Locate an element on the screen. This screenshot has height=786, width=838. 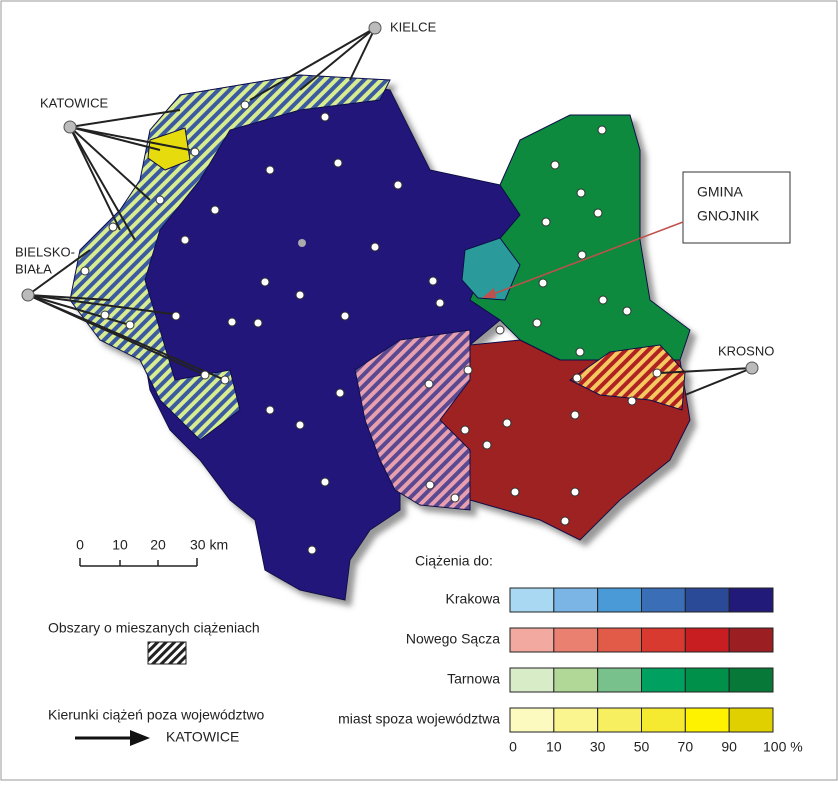
scale-bar is located at coordinates (138, 562).